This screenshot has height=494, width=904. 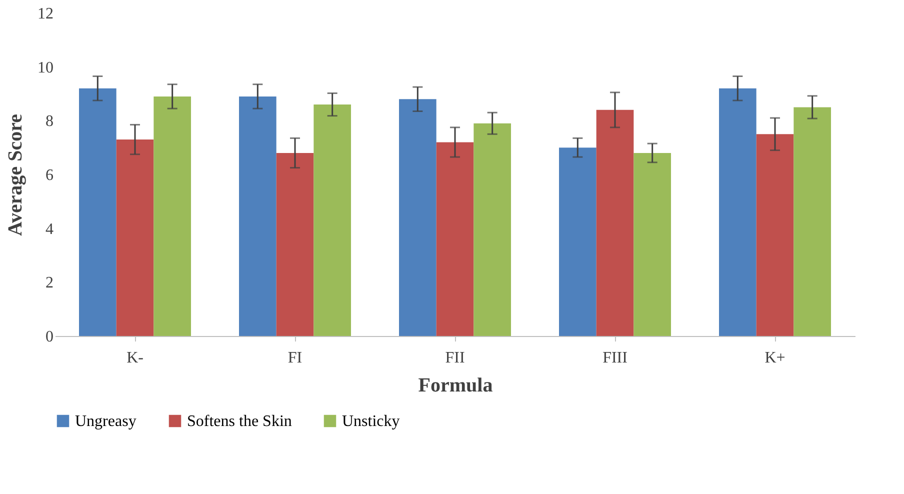 I want to click on x-tick-label: K+, so click(x=775, y=358).